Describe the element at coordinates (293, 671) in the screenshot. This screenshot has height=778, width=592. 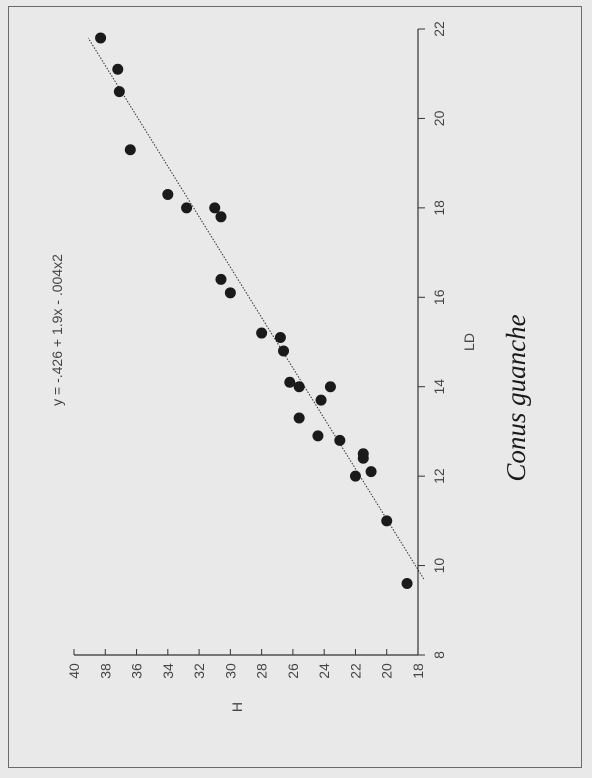
I see `y-tick-label: 26` at that location.